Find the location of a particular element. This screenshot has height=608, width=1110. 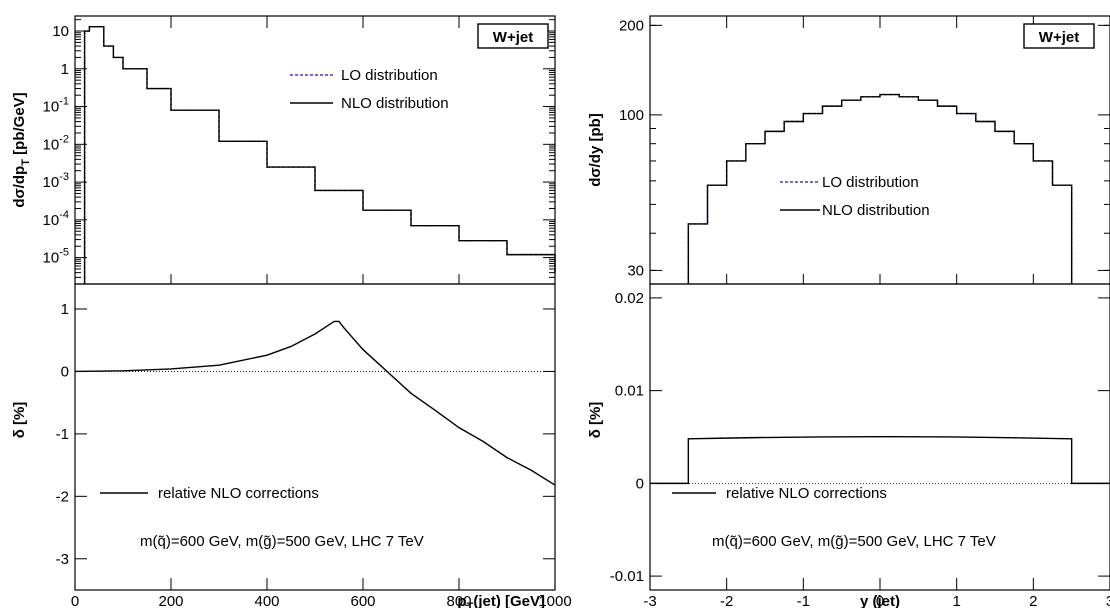

y-relative-corrections-line is located at coordinates (880, 460).